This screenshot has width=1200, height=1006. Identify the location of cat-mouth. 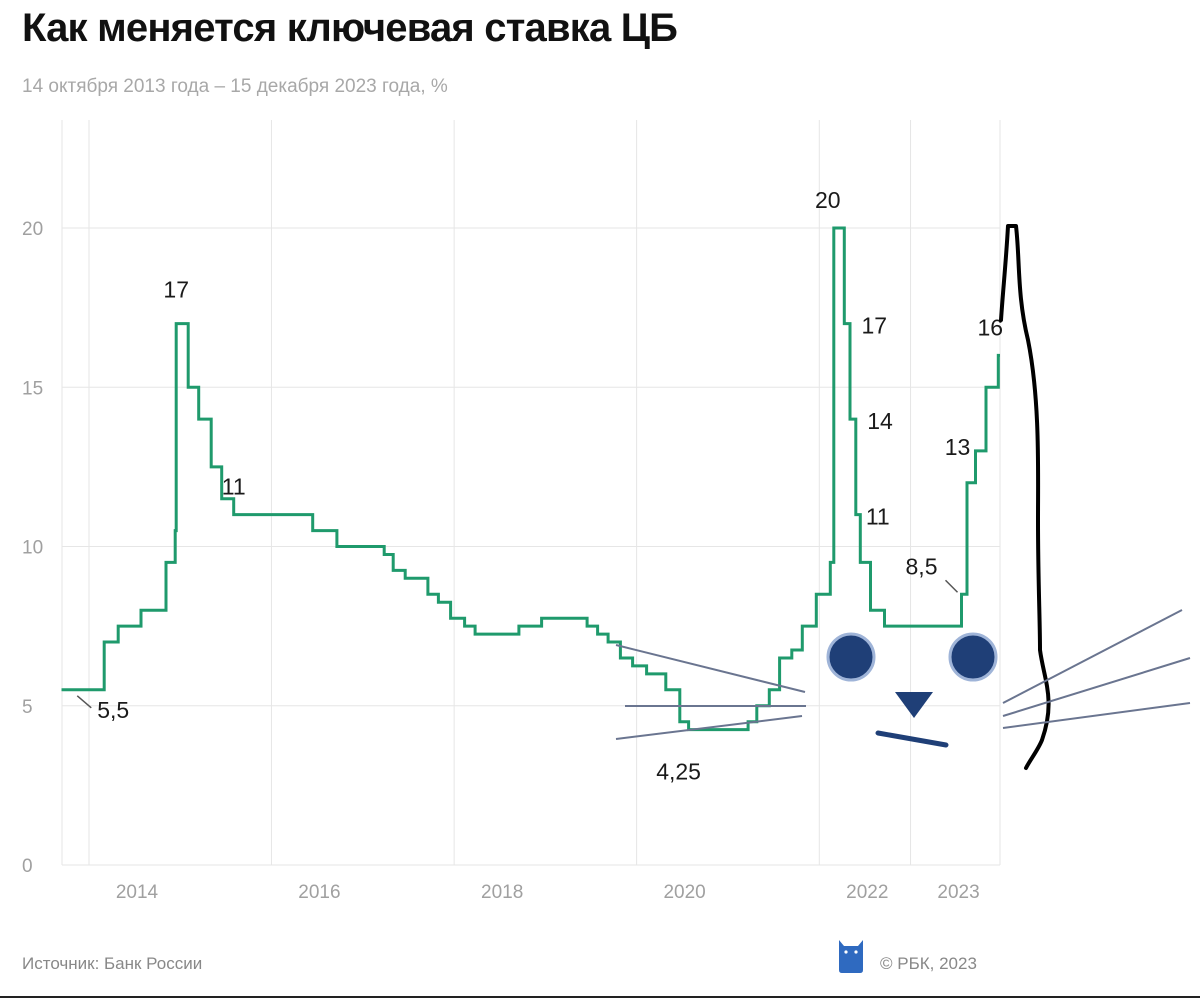
(912, 739).